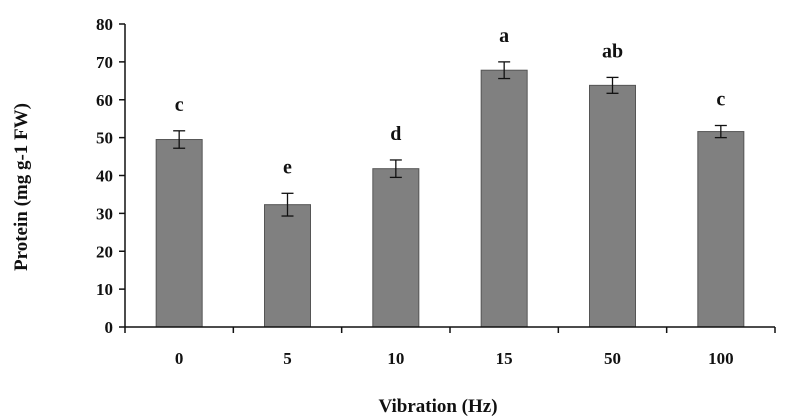  What do you see at coordinates (21, 187) in the screenshot?
I see `y-axis-title: Protein (mg g-1 FW)` at bounding box center [21, 187].